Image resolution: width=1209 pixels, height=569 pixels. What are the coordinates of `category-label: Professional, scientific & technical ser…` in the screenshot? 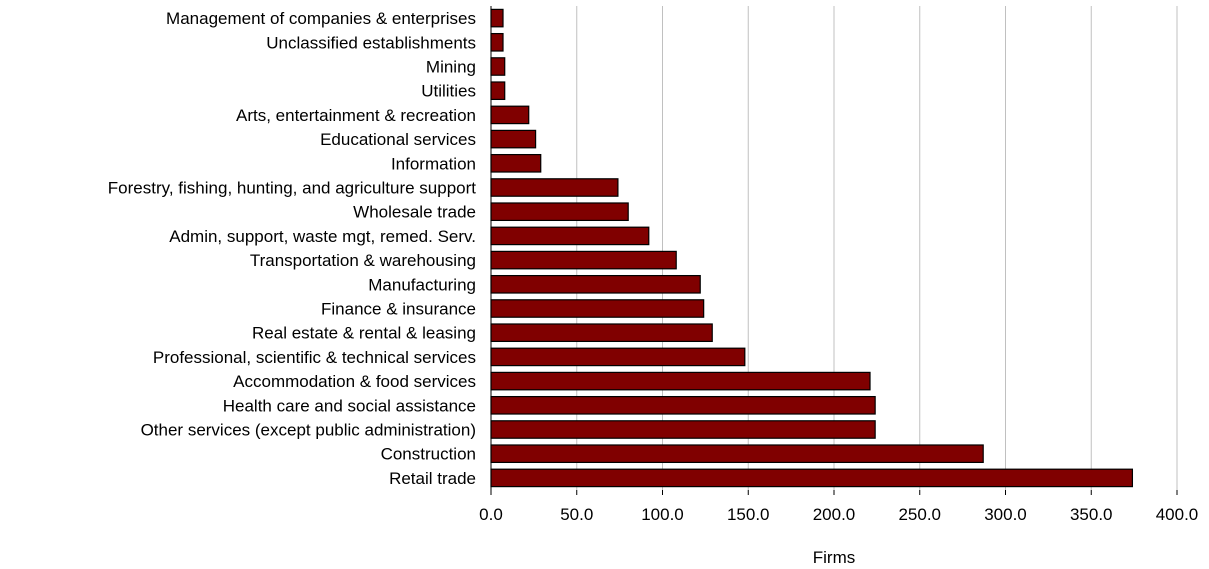 It's located at (314, 357).